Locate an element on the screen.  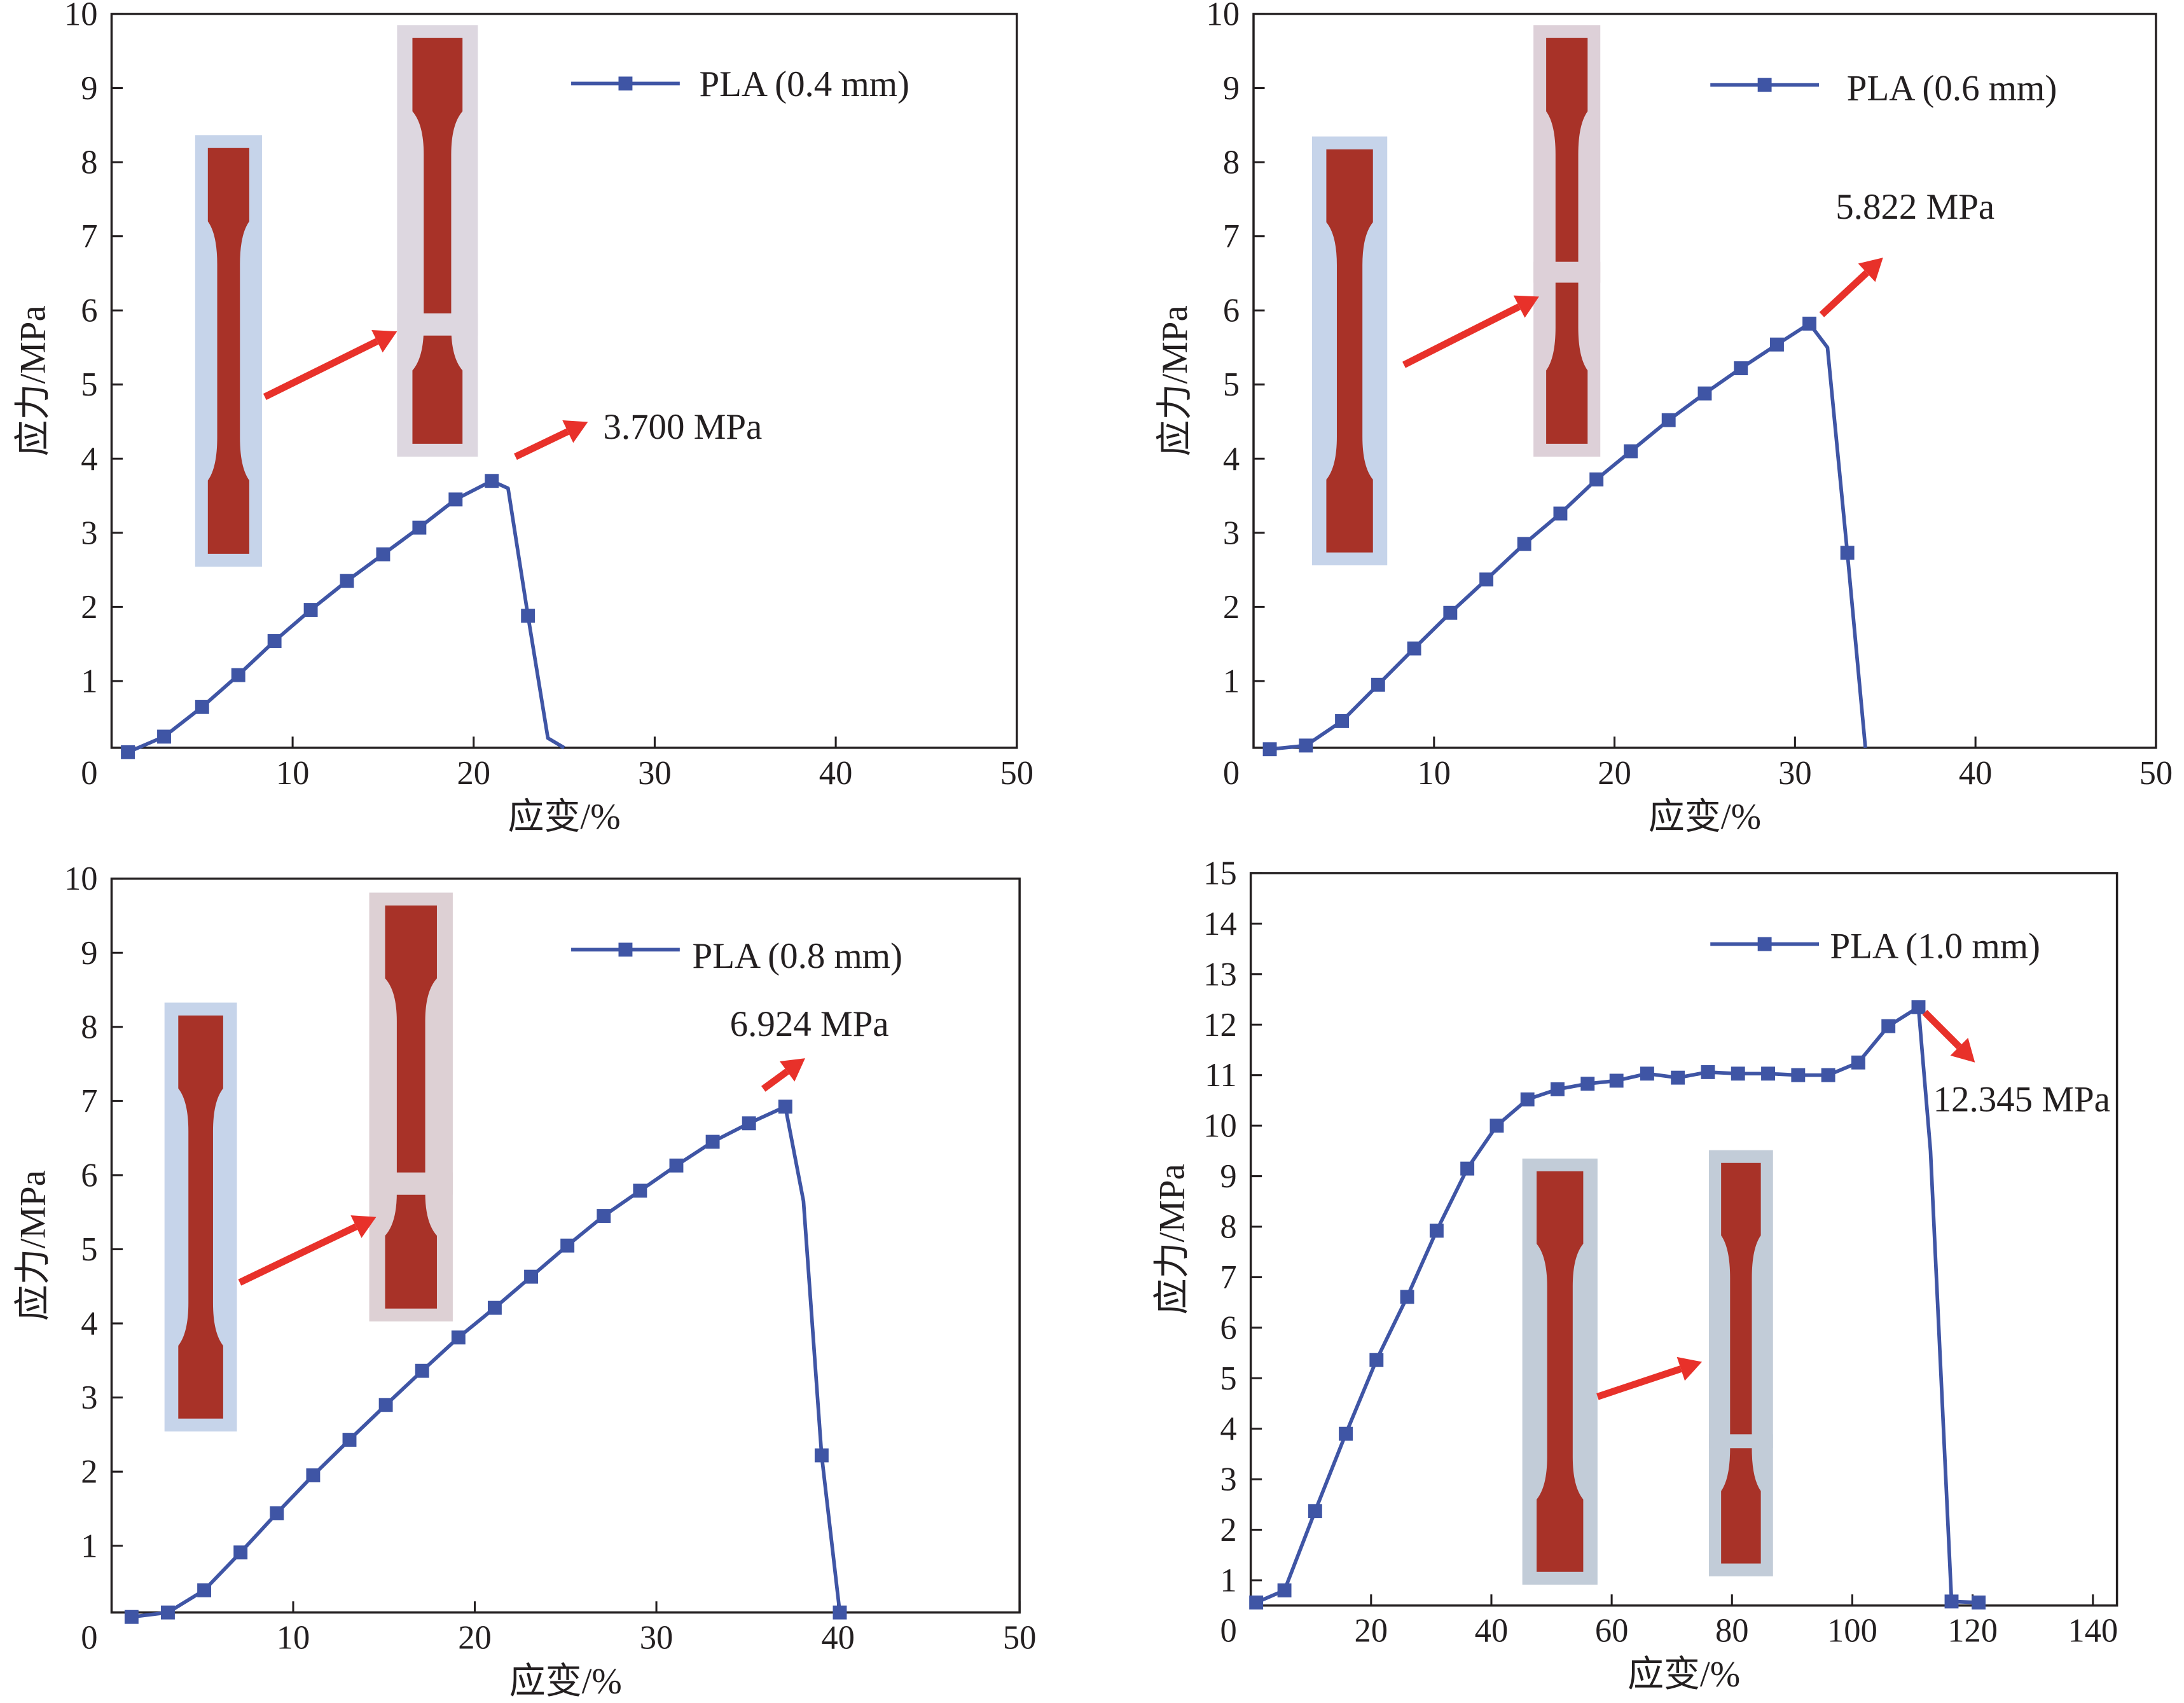
legend-label: PLA (0.8 mm) is located at coordinates (797, 956).